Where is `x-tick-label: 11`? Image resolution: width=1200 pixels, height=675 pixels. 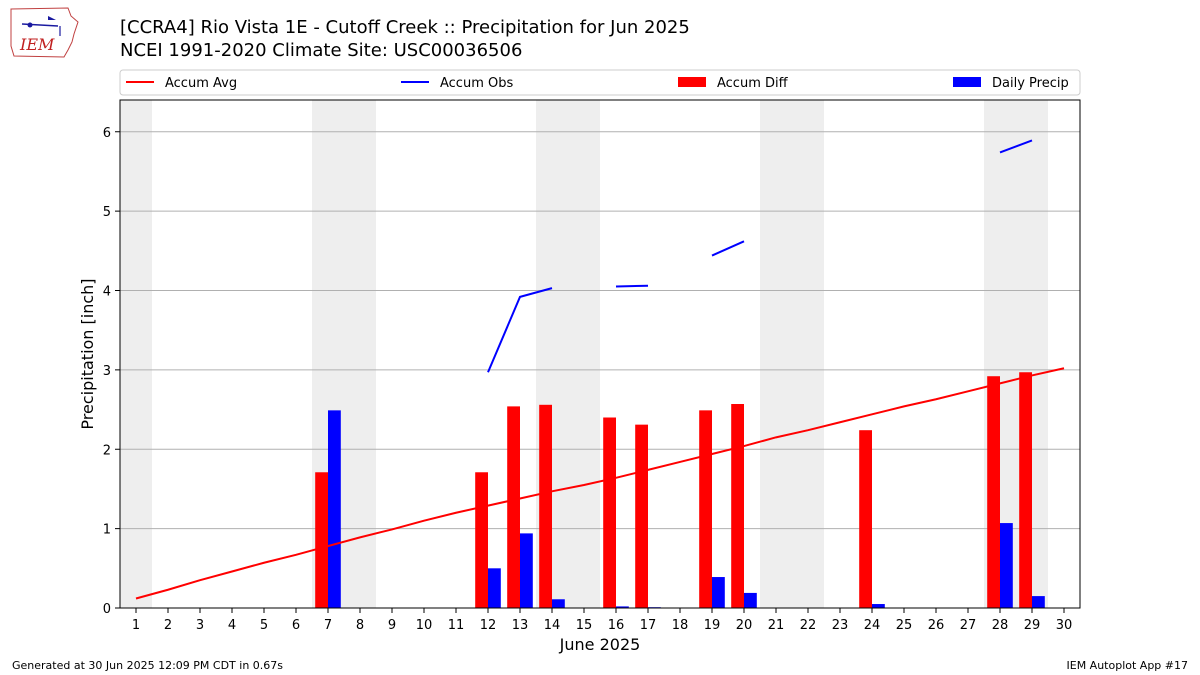
x-tick-label: 11 is located at coordinates (456, 625).